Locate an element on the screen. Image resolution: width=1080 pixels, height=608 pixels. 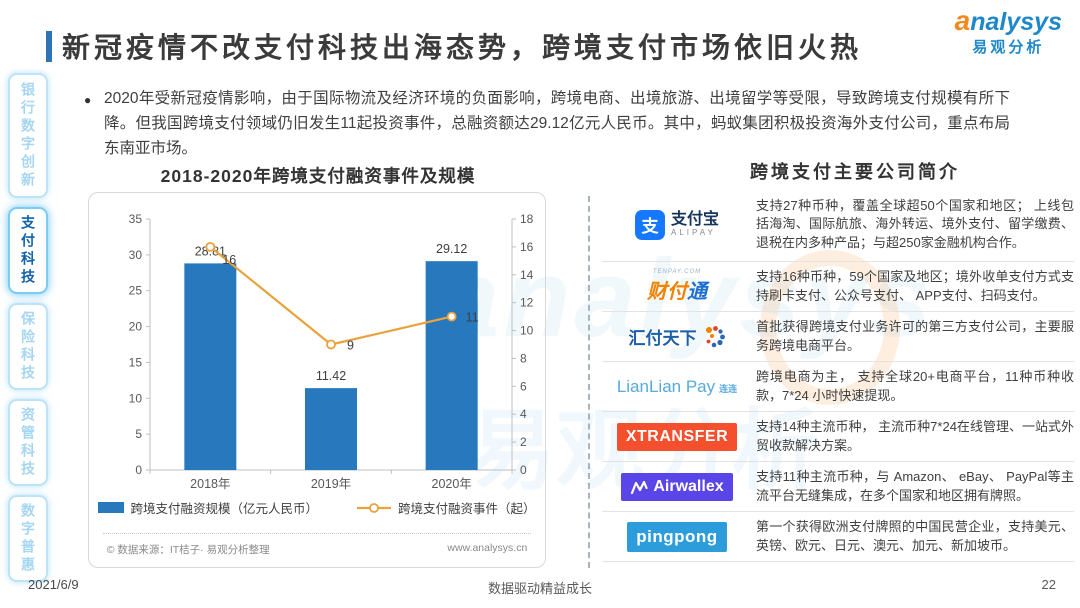
line-legend-label: 跨境支付融资事件（起） is located at coordinates (467, 509).